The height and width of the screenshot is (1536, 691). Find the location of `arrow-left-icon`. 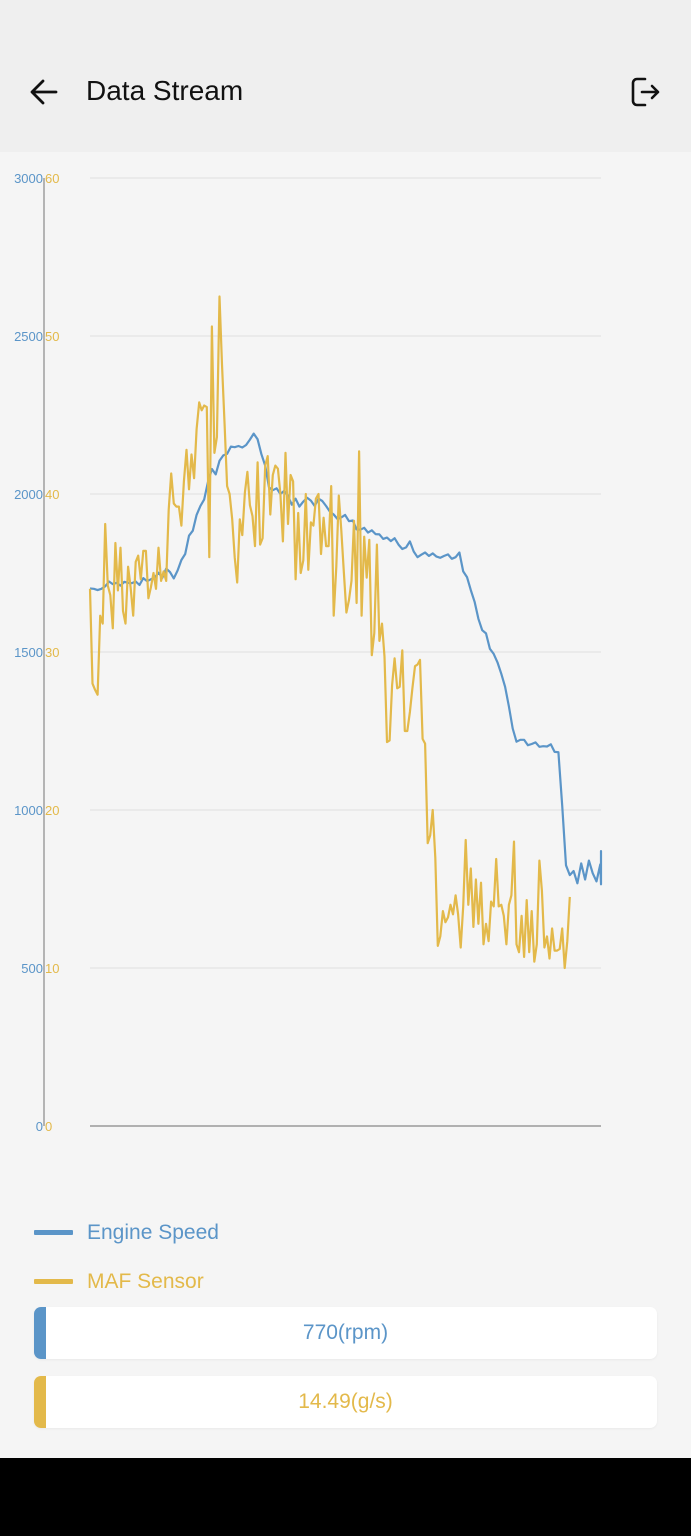

arrow-left-icon is located at coordinates (44, 92).